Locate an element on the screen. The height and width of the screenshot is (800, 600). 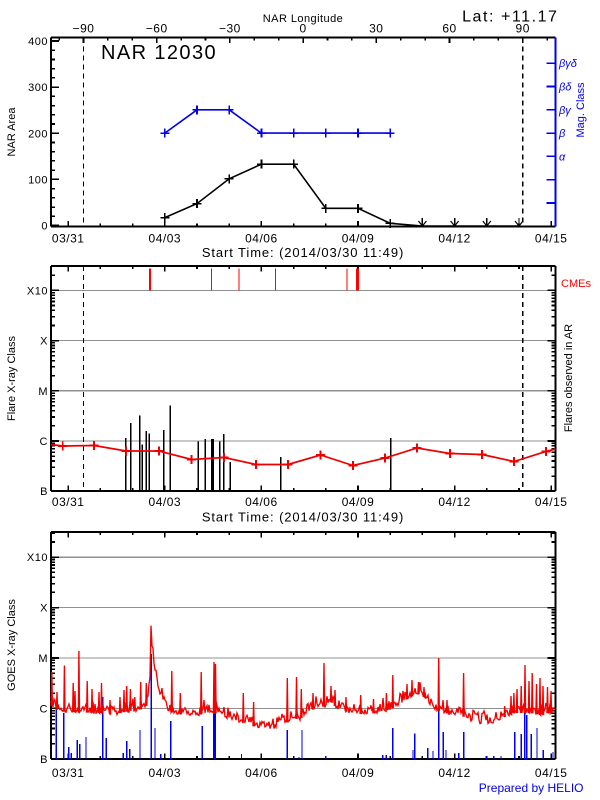
svg-text: α is located at coordinates (562, 157).